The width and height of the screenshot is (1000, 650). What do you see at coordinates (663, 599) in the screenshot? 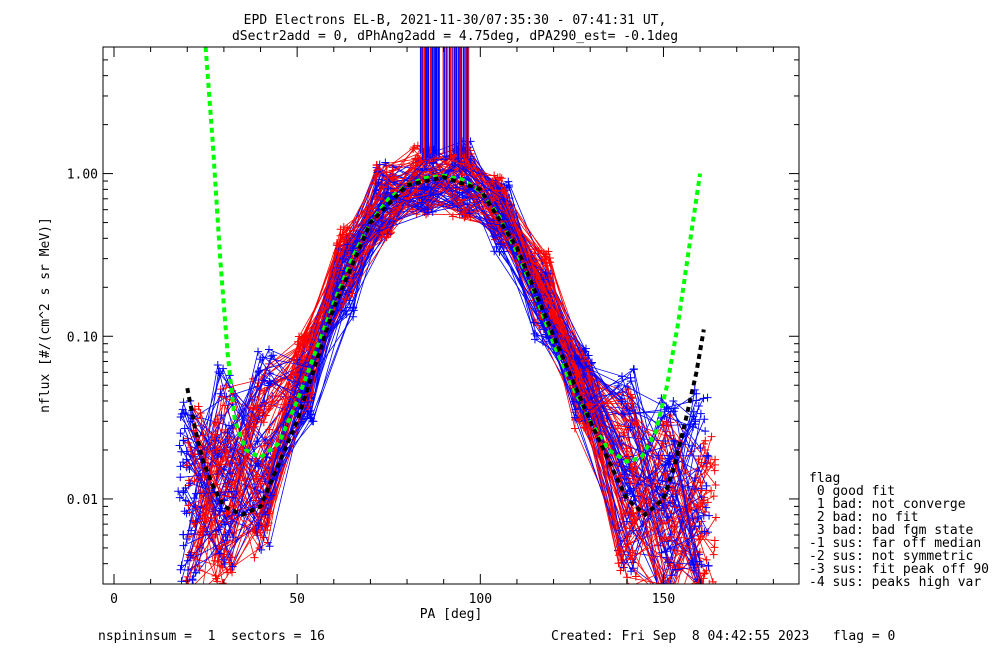
I see `x-tick-label: 150` at bounding box center [663, 599].